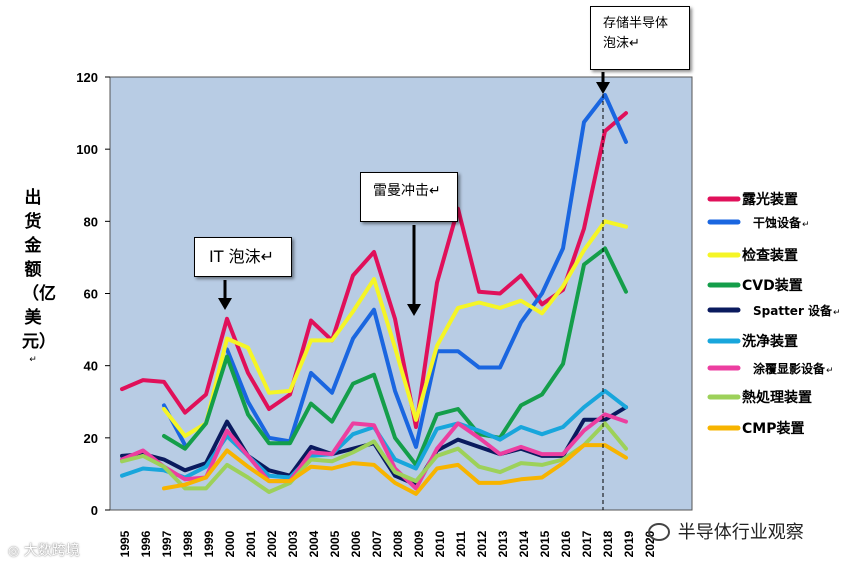 The height and width of the screenshot is (567, 856). What do you see at coordinates (608, 543) in the screenshot?
I see `x-tick-label: 2018` at bounding box center [608, 543].